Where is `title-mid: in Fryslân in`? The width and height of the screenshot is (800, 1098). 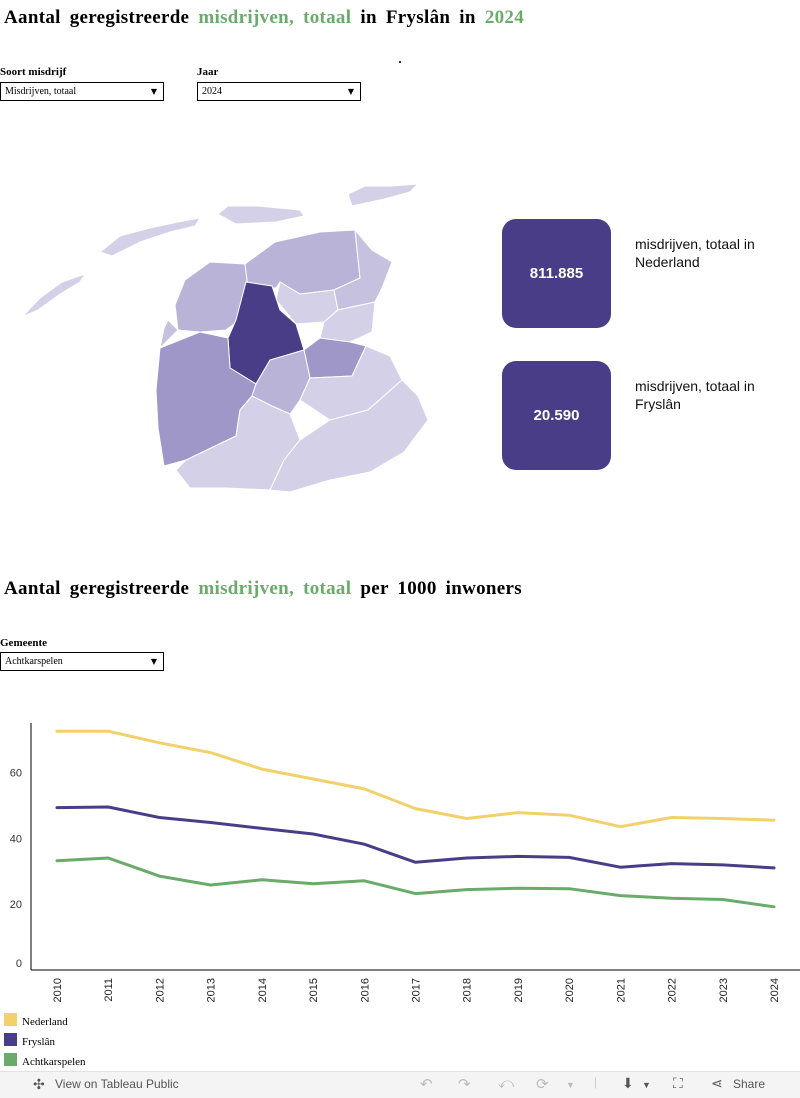
title-mid: in Fryslân in is located at coordinates (418, 17).